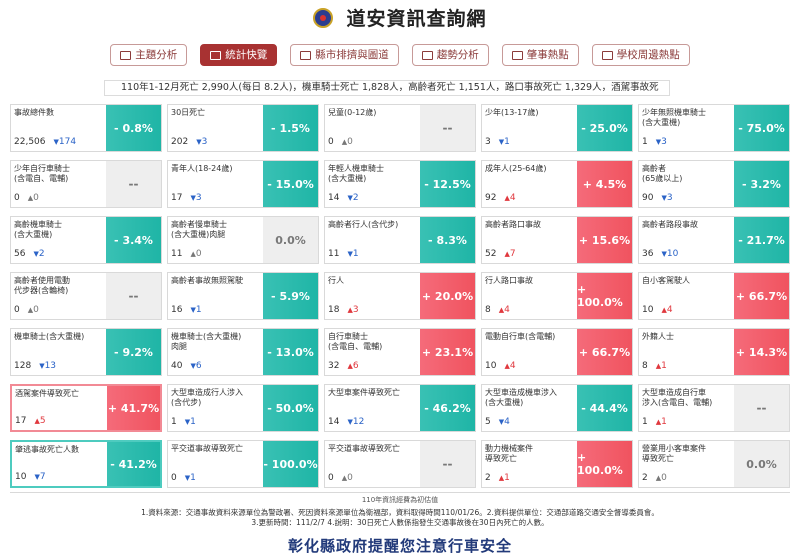  I want to click on stat-label: 高齡機車騎士 (含大重機), so click(38, 229).